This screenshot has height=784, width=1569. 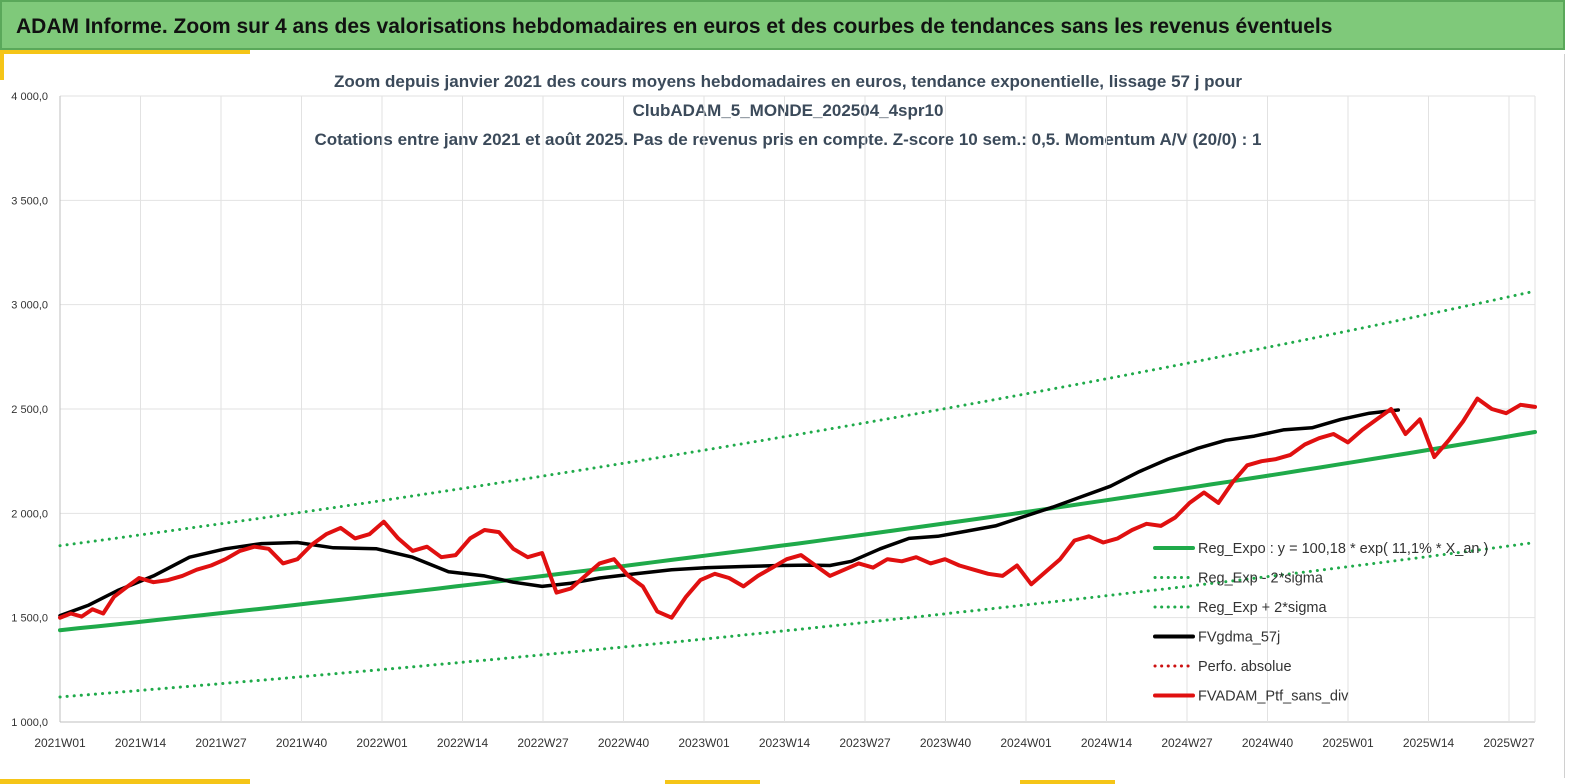 I want to click on legend-label-perfo-absolue: Perfo. absolue, so click(x=1245, y=667).